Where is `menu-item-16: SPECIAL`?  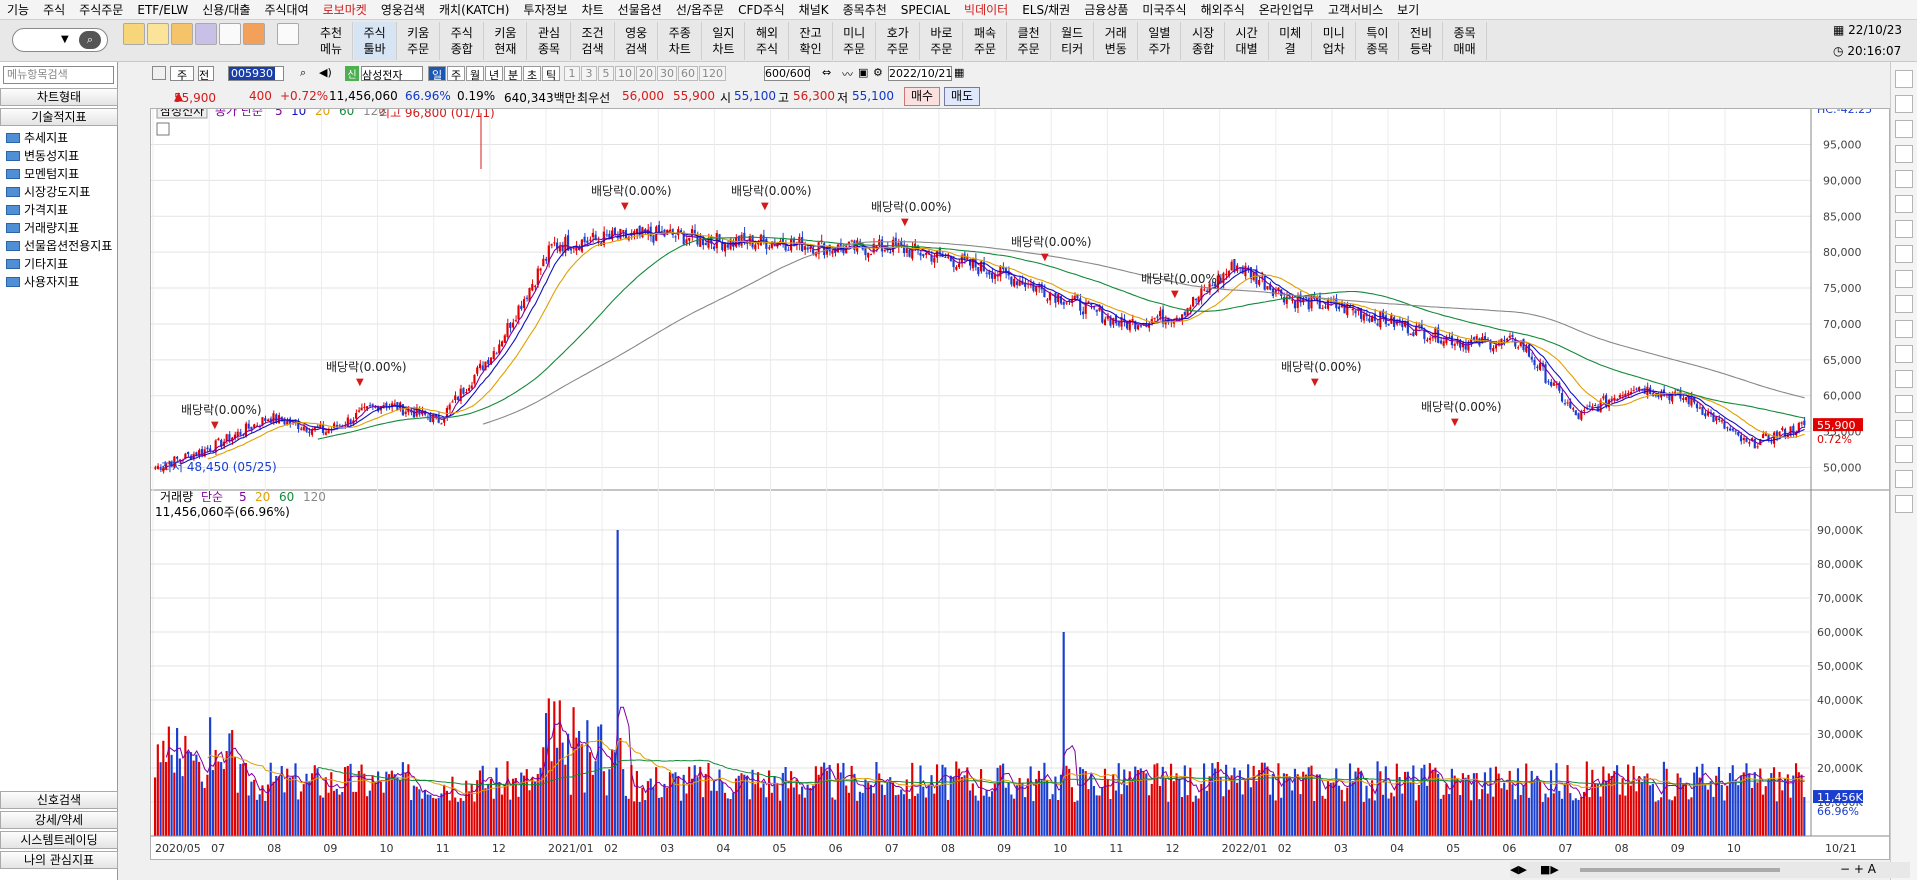
menu-item-16: SPECIAL is located at coordinates (925, 9).